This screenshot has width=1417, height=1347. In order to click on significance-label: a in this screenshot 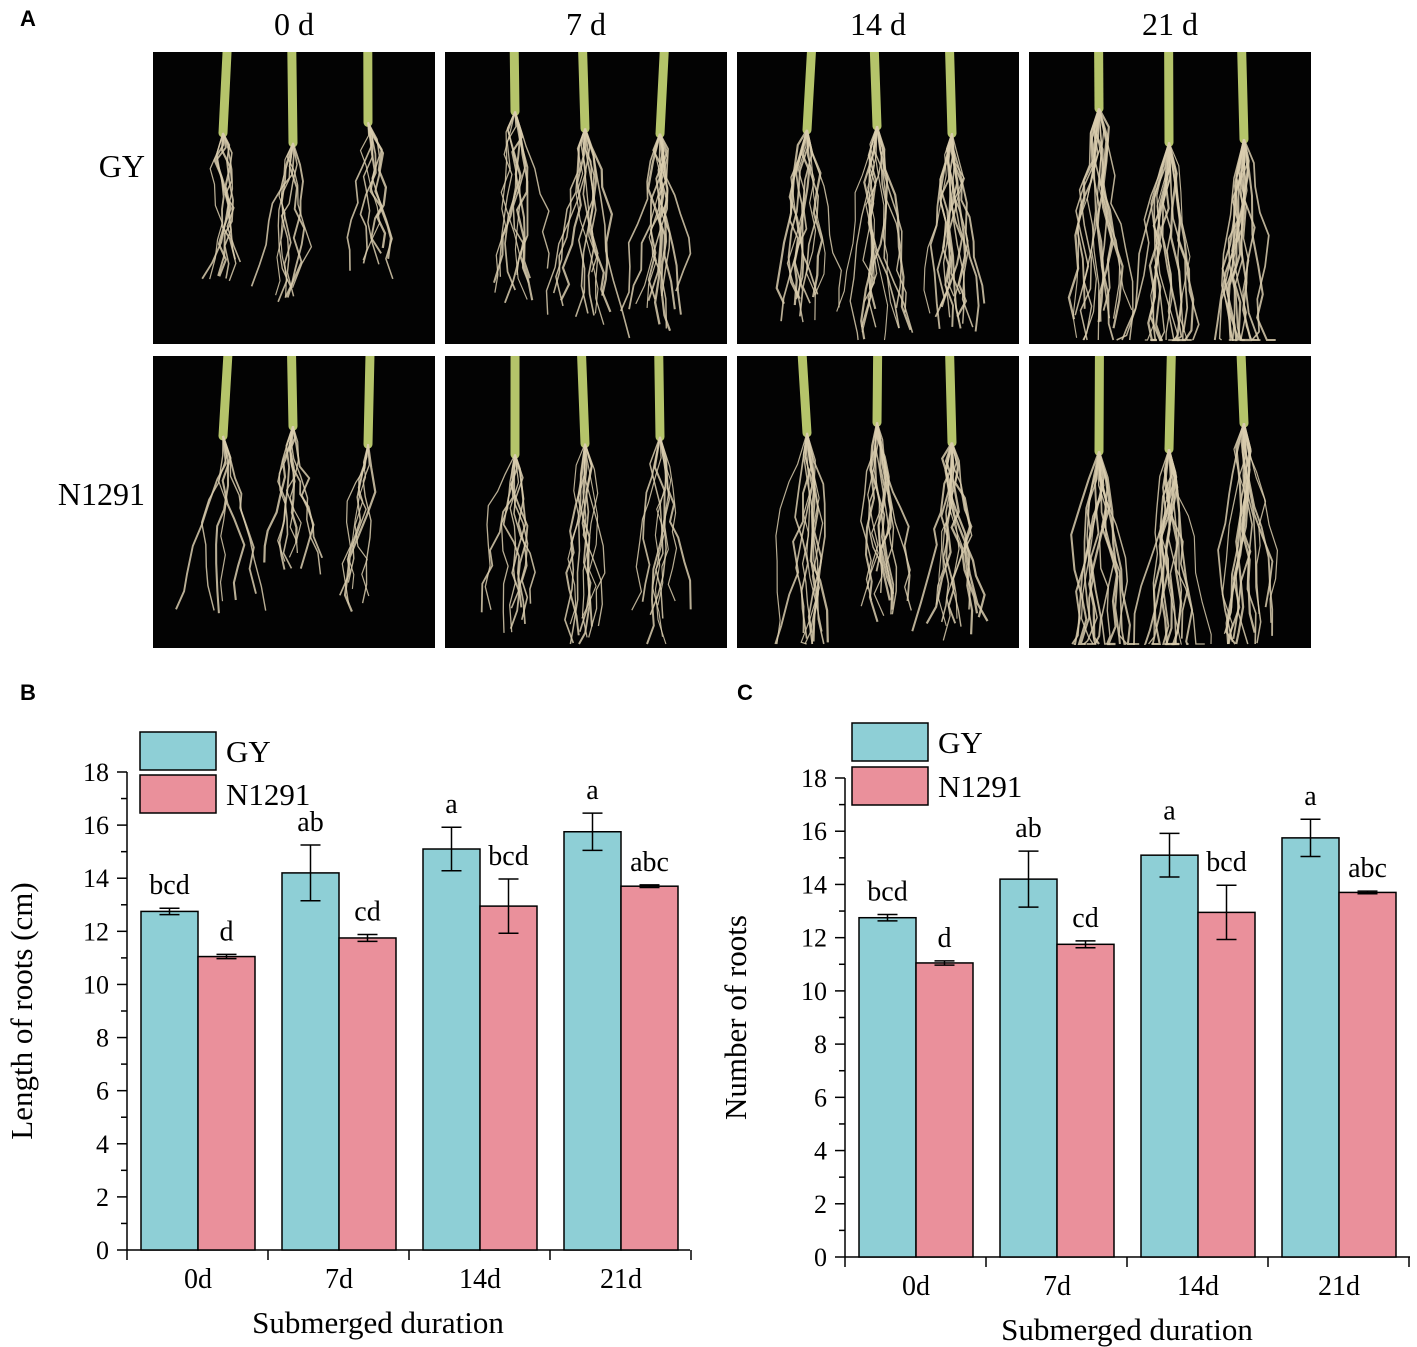, I will do `click(1169, 810)`.